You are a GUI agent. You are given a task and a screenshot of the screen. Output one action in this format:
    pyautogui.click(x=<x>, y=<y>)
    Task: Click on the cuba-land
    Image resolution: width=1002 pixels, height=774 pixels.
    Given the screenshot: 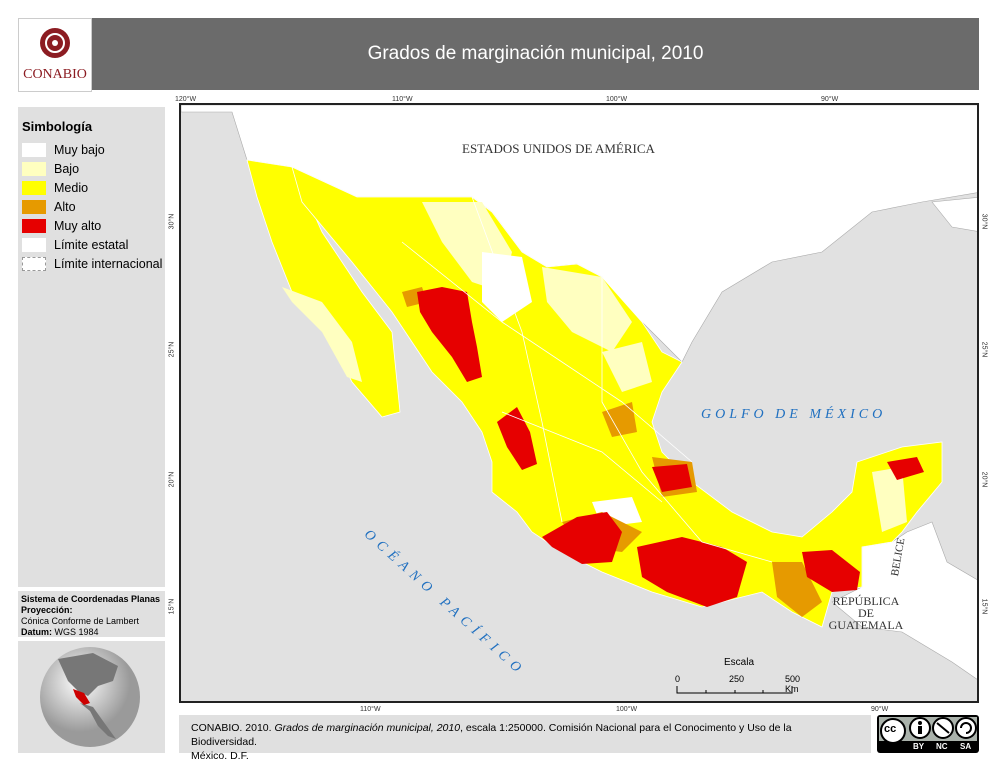 What is the action you would take?
    pyautogui.click(x=954, y=214)
    